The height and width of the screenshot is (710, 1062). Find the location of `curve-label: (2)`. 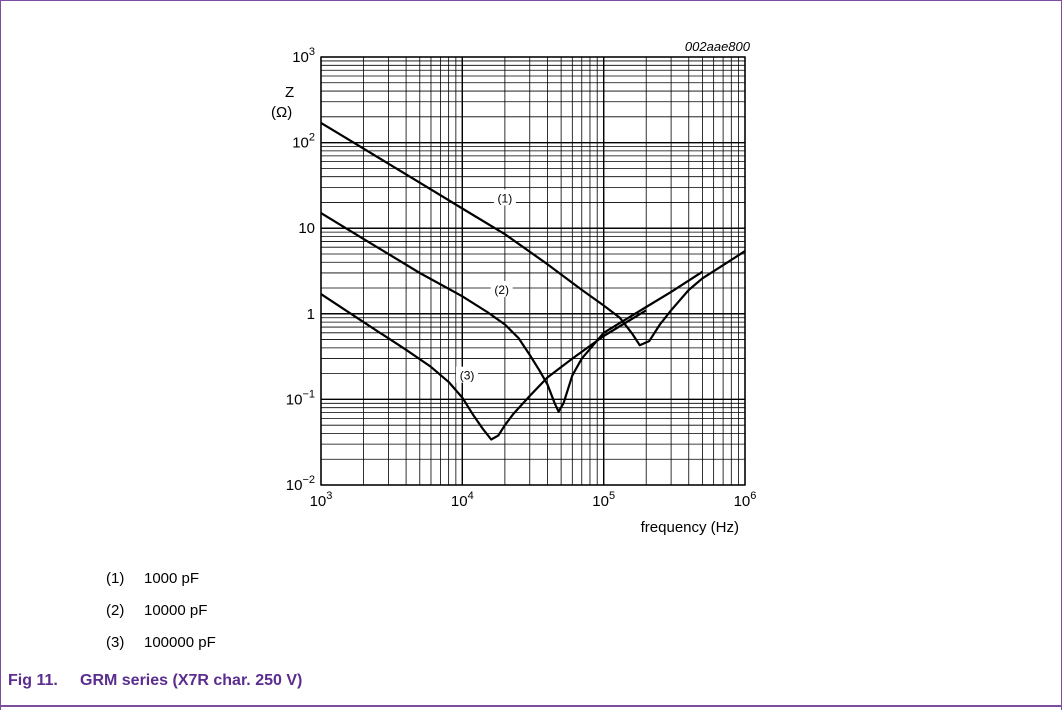

curve-label: (2) is located at coordinates (501, 290).